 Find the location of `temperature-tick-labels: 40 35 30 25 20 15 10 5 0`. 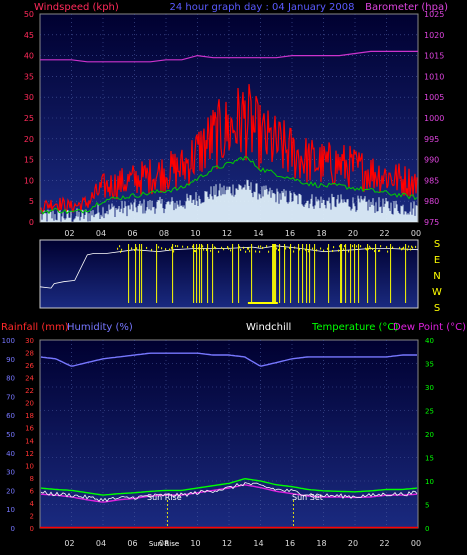

temperature-tick-labels: 40 35 30 25 20 15 10 5 0 is located at coordinates (429, 435).